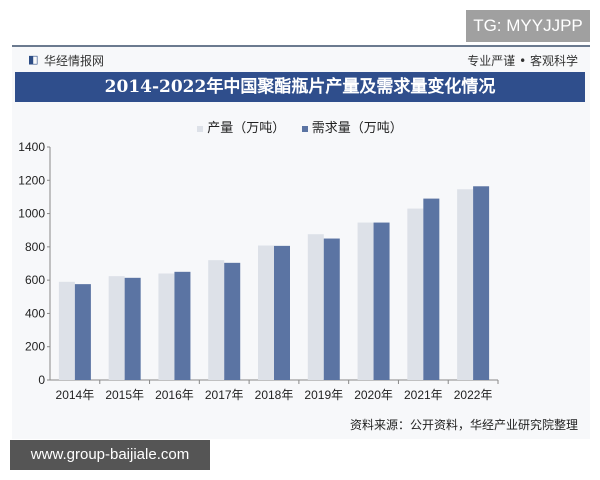 The height and width of the screenshot is (480, 600). I want to click on header: ◧ 华经情报网 专业严谨 • 客观科学, so click(301, 60).